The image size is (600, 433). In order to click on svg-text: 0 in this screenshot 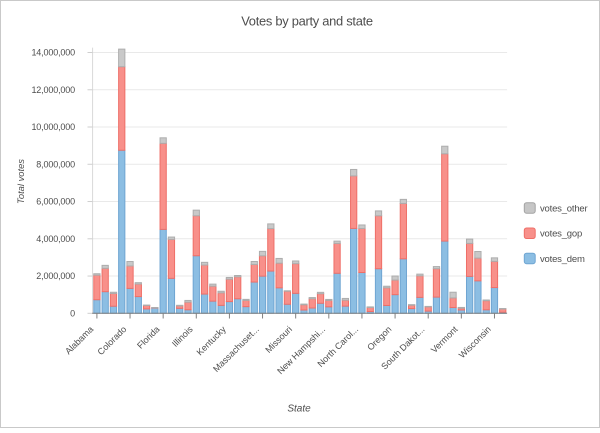, I will do `click(72, 314)`.